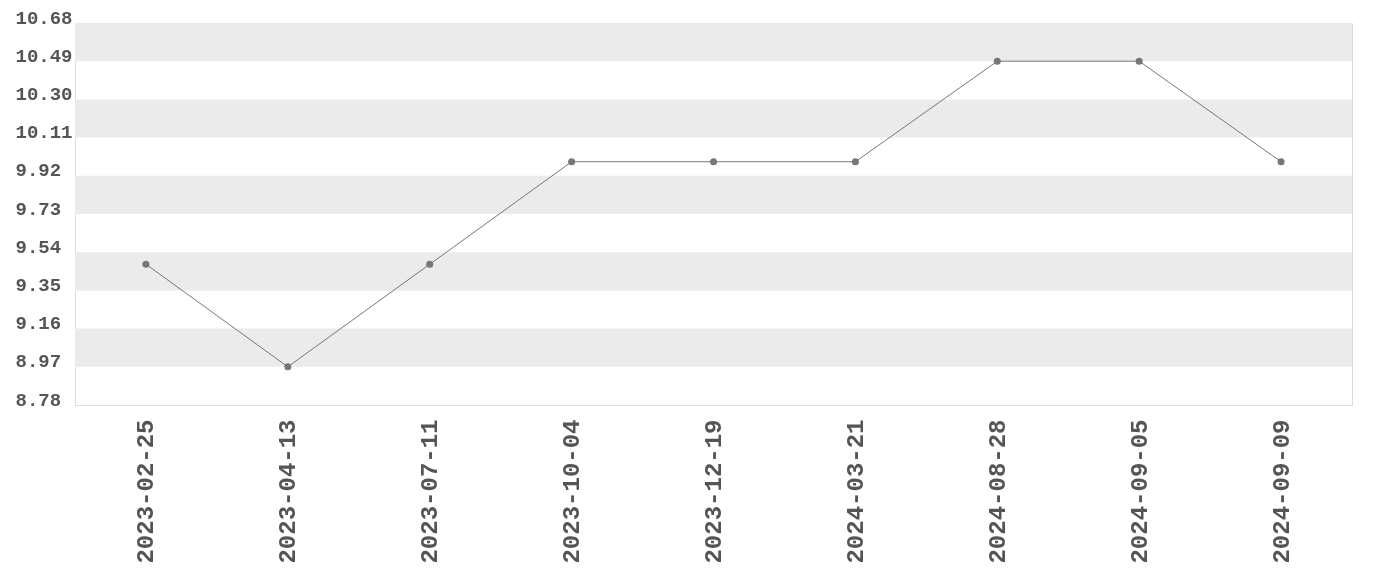  Describe the element at coordinates (289, 491) in the screenshot. I see `x-tick-label: 2023-04-13` at that location.